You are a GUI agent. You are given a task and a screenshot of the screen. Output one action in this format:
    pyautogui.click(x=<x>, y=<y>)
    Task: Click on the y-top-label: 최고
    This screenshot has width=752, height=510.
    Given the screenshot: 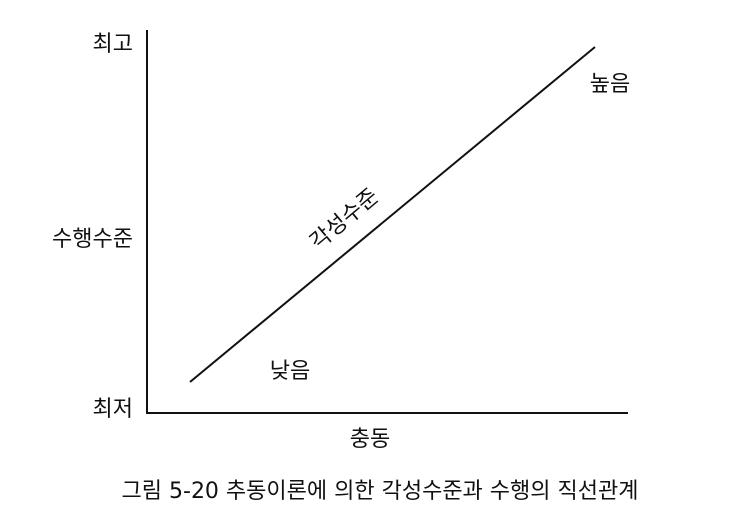 What is the action you would take?
    pyautogui.click(x=113, y=44)
    